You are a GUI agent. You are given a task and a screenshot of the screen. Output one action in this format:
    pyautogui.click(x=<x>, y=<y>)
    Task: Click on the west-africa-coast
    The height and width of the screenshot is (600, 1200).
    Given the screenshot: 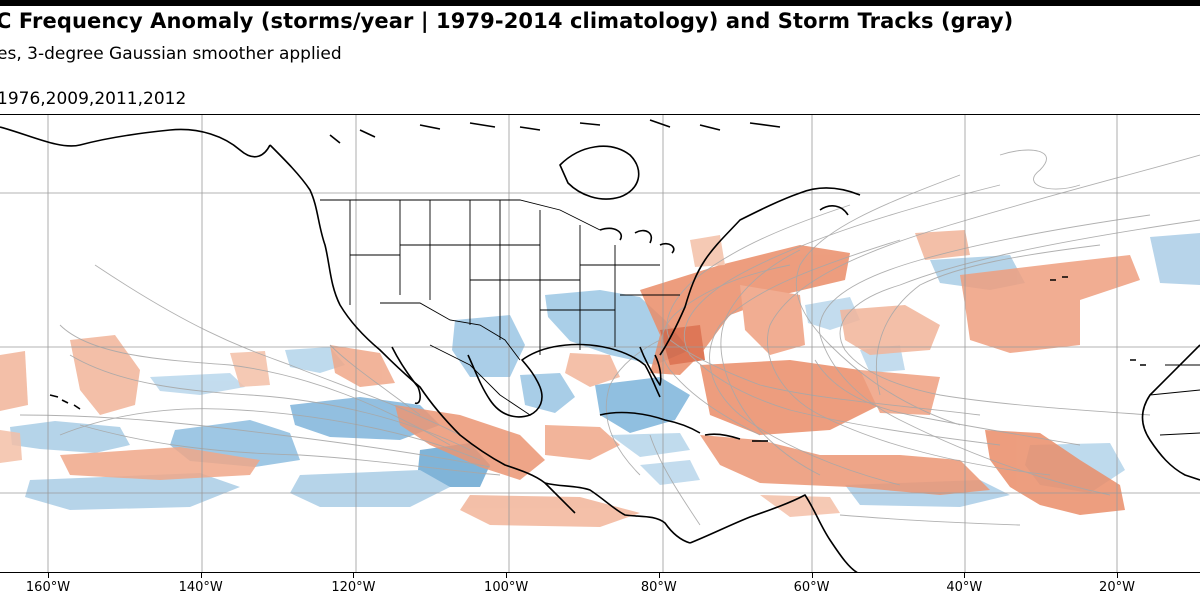 What is the action you would take?
    pyautogui.click(x=1170, y=412)
    